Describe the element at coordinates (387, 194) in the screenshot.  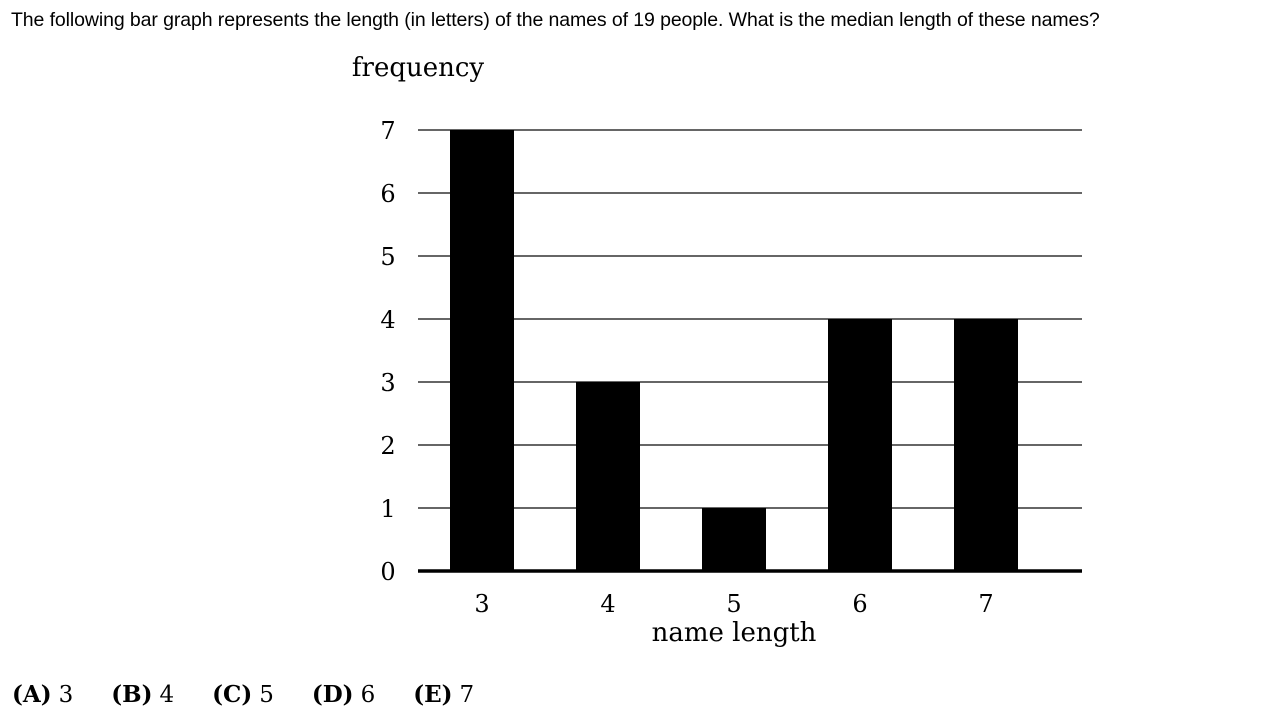
I see `y-tick-label: 6` at that location.